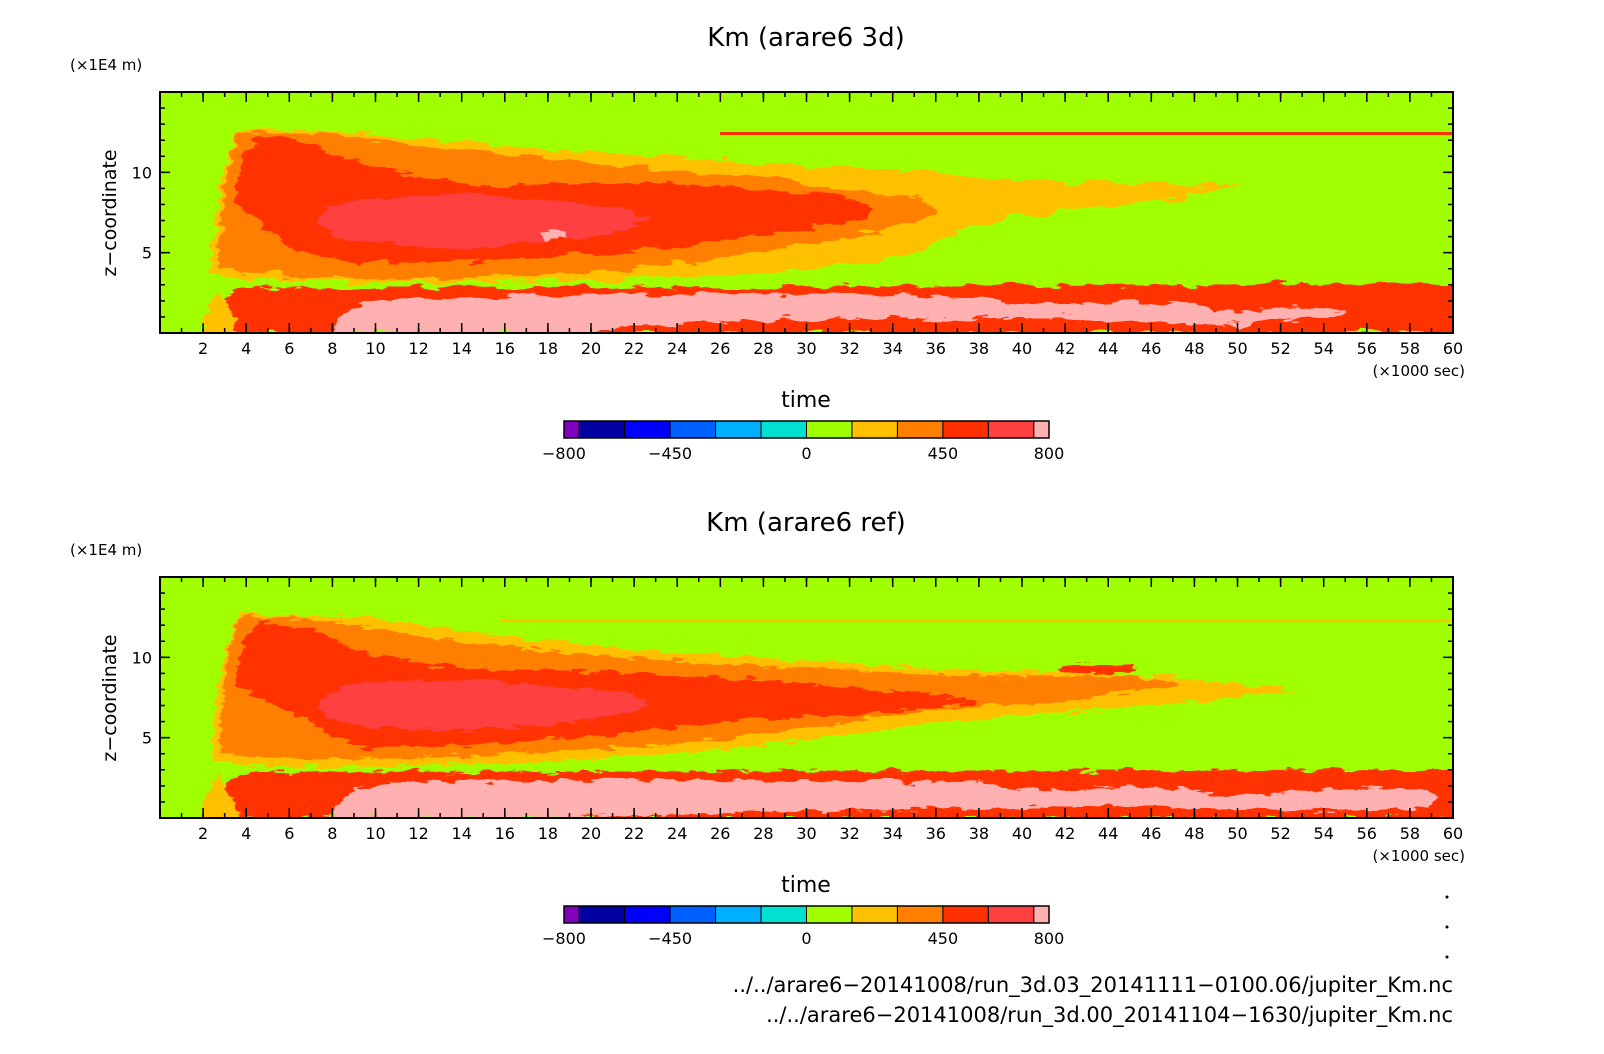  I want to click on x-tick-label: 52, so click(1280, 348).